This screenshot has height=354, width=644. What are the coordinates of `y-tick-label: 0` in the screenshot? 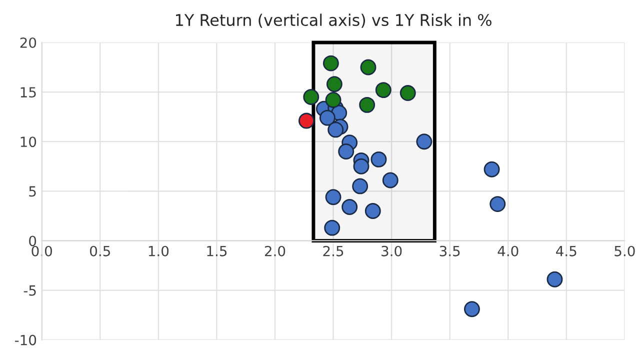 It's located at (32, 241).